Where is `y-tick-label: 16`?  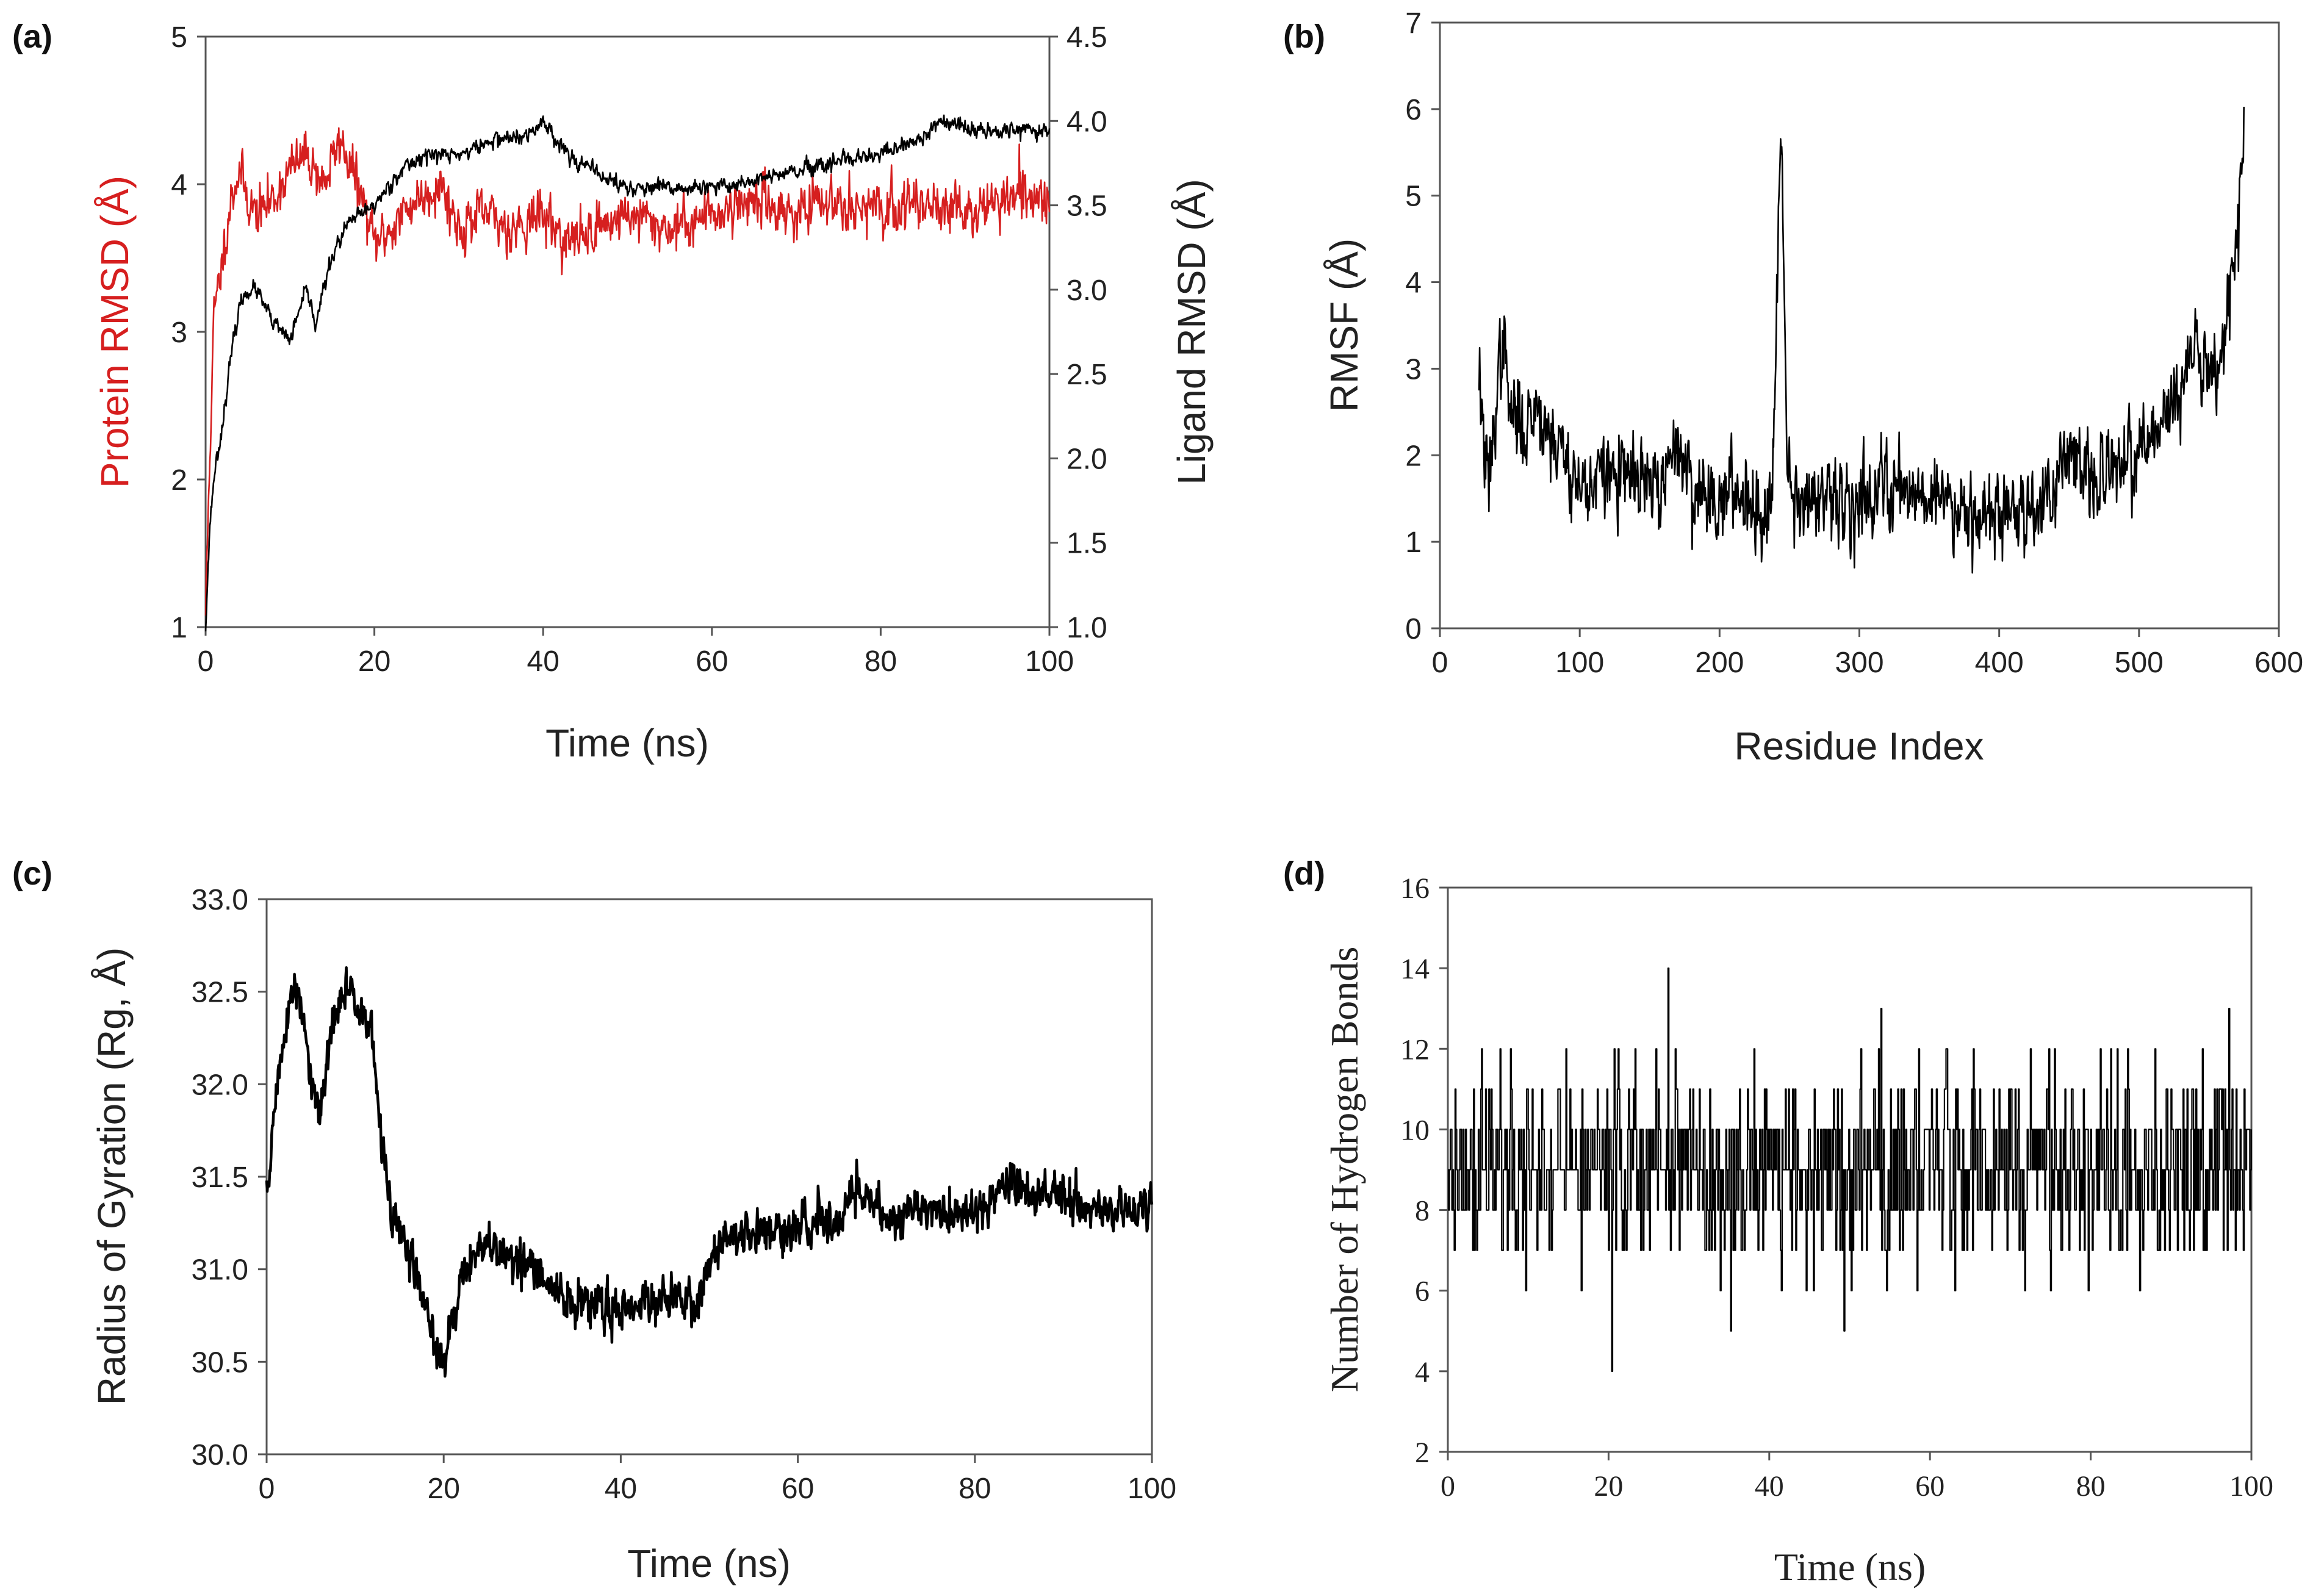
y-tick-label: 16 is located at coordinates (1415, 888).